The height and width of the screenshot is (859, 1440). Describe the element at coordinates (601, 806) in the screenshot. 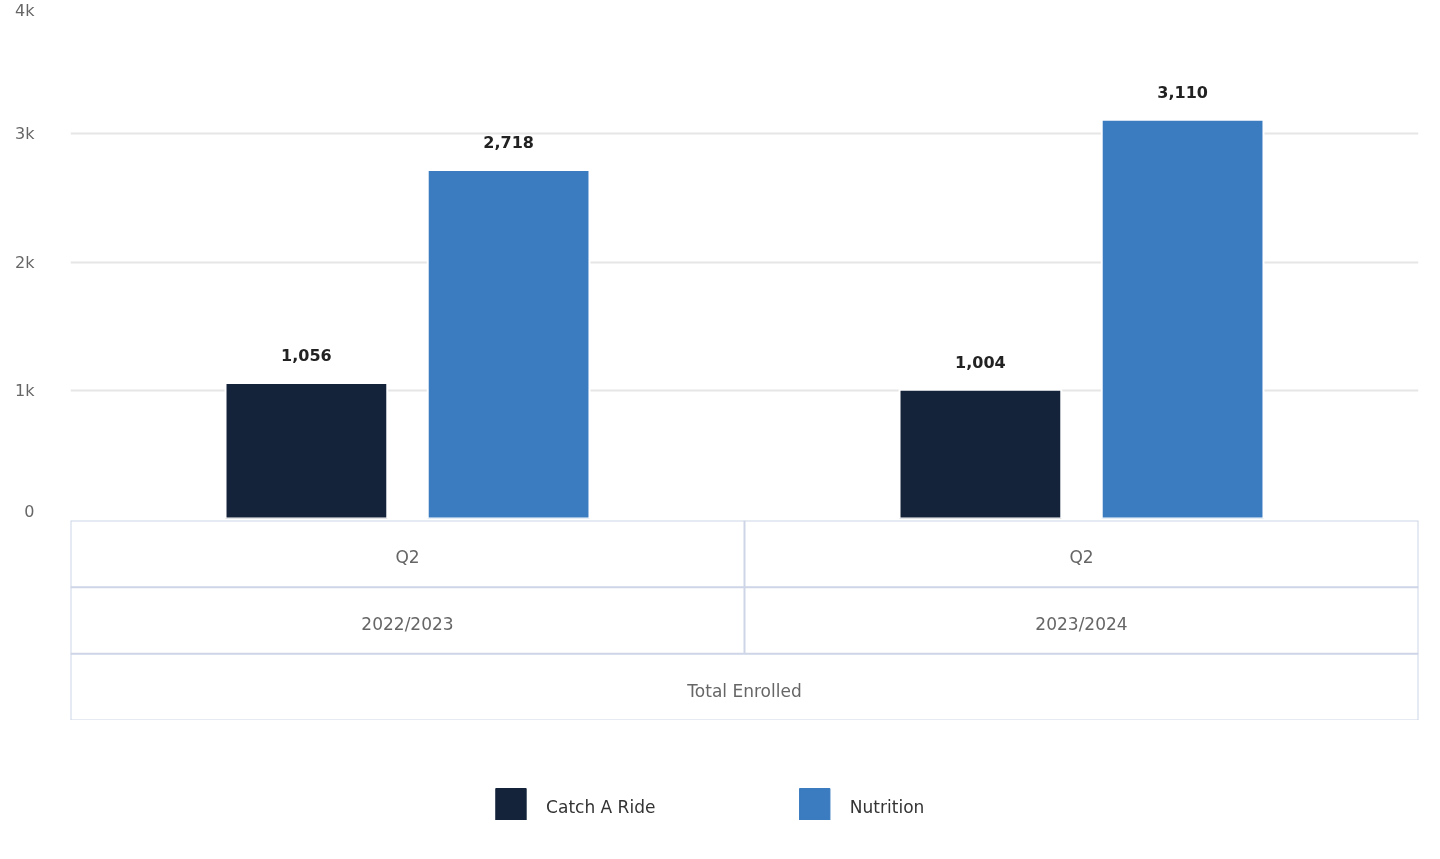

I see `legend-label: Catch A Ride` at that location.